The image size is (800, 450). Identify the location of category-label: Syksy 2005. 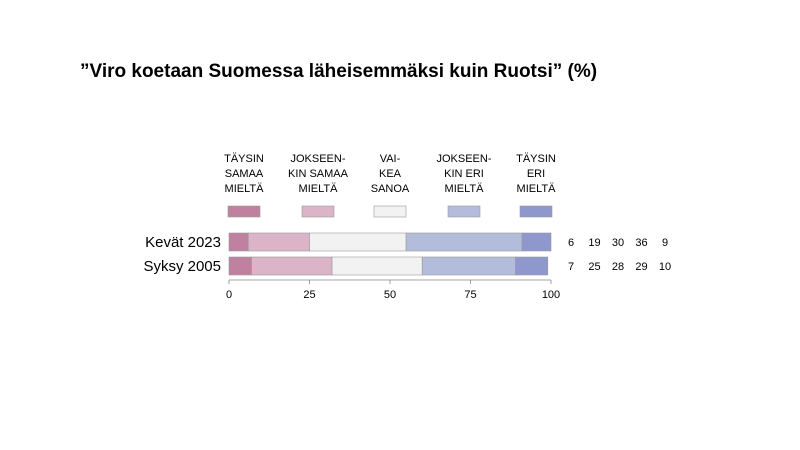
(182, 266).